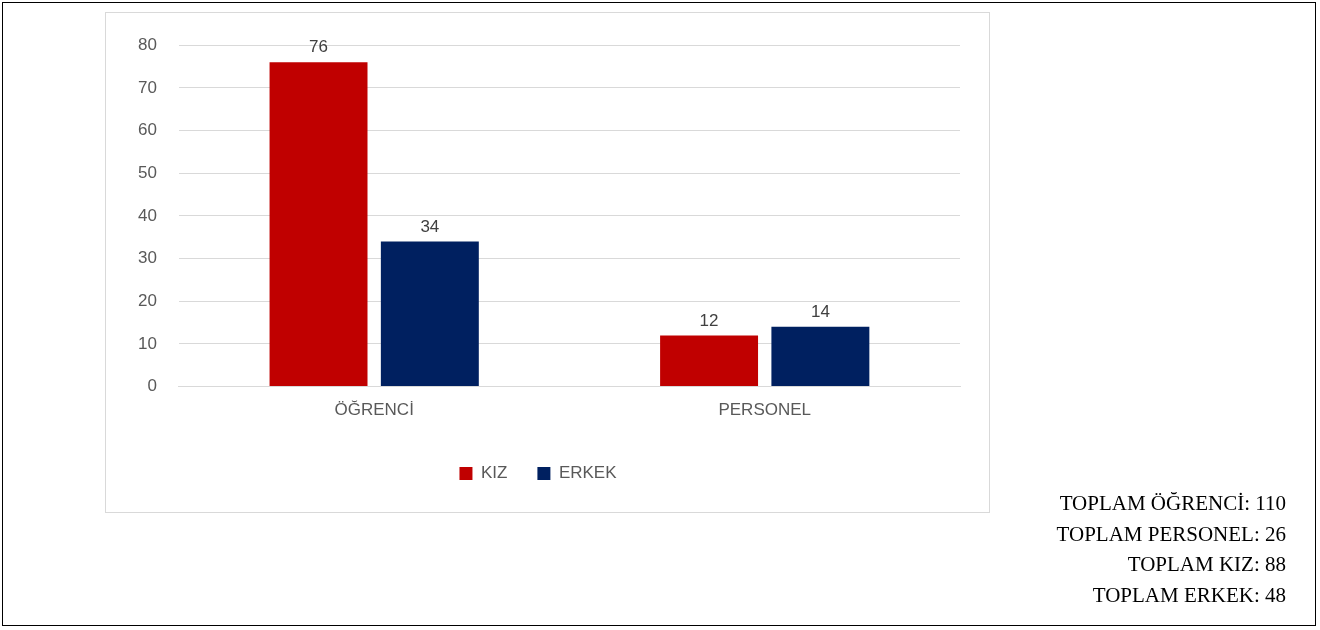  Describe the element at coordinates (147, 87) in the screenshot. I see `y-tick-label: 70` at that location.